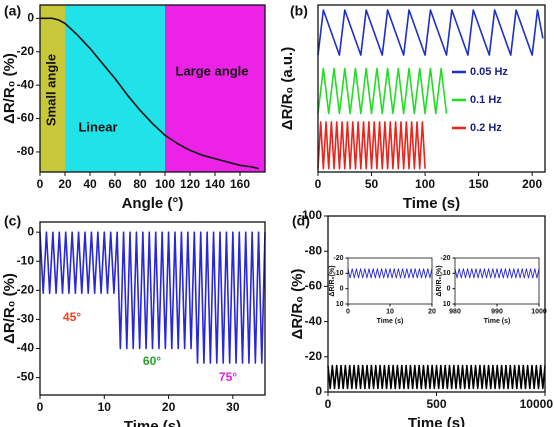 This screenshot has height=427, width=554. What do you see at coordinates (489, 72) in the screenshot?
I see `legend-label: 0.05 Hz` at bounding box center [489, 72].